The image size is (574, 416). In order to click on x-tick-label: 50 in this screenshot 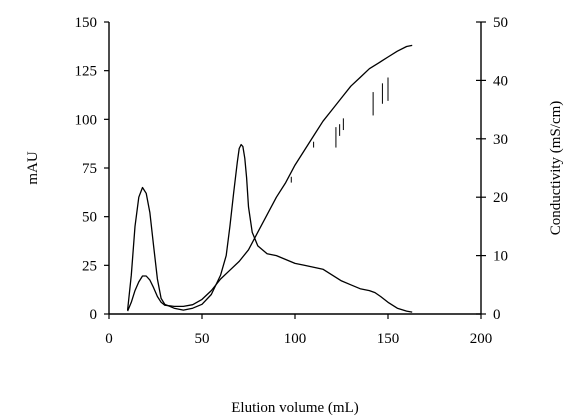, I will do `click(202, 339)`.